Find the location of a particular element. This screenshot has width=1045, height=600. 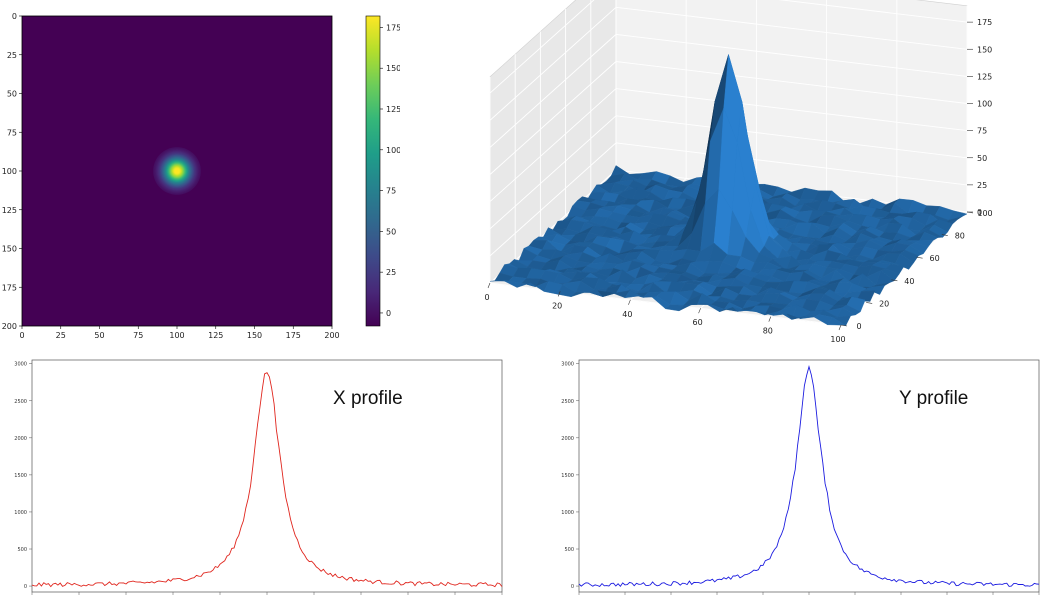

heatmap-y-tick-label: 175 is located at coordinates (9, 287).